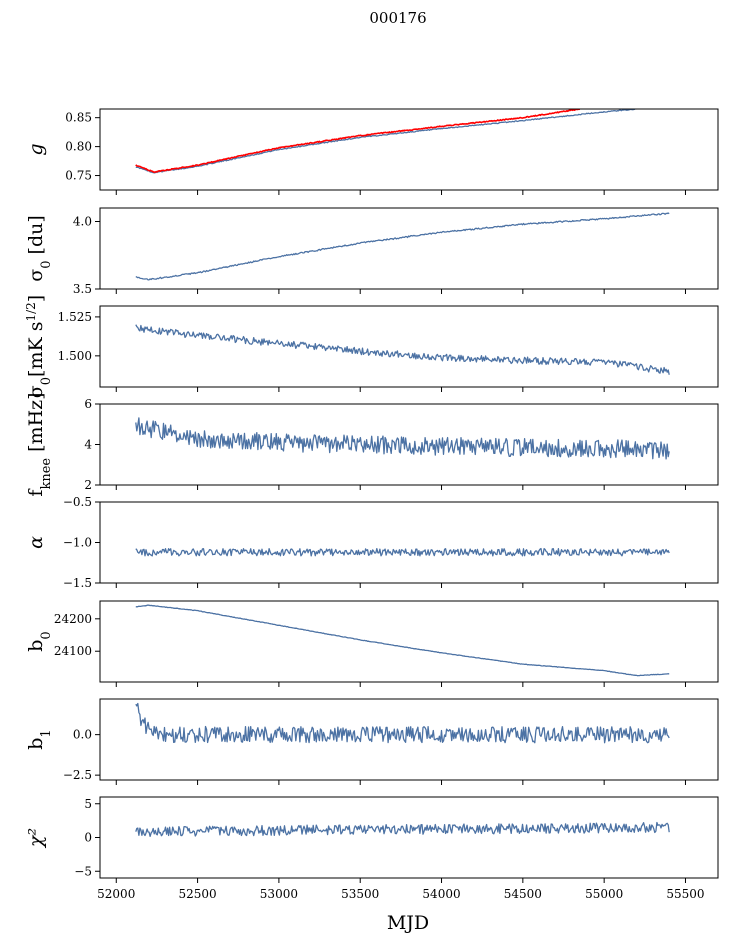  I want to click on ylabel-sigma0_du: σ0 [du], so click(39, 248).